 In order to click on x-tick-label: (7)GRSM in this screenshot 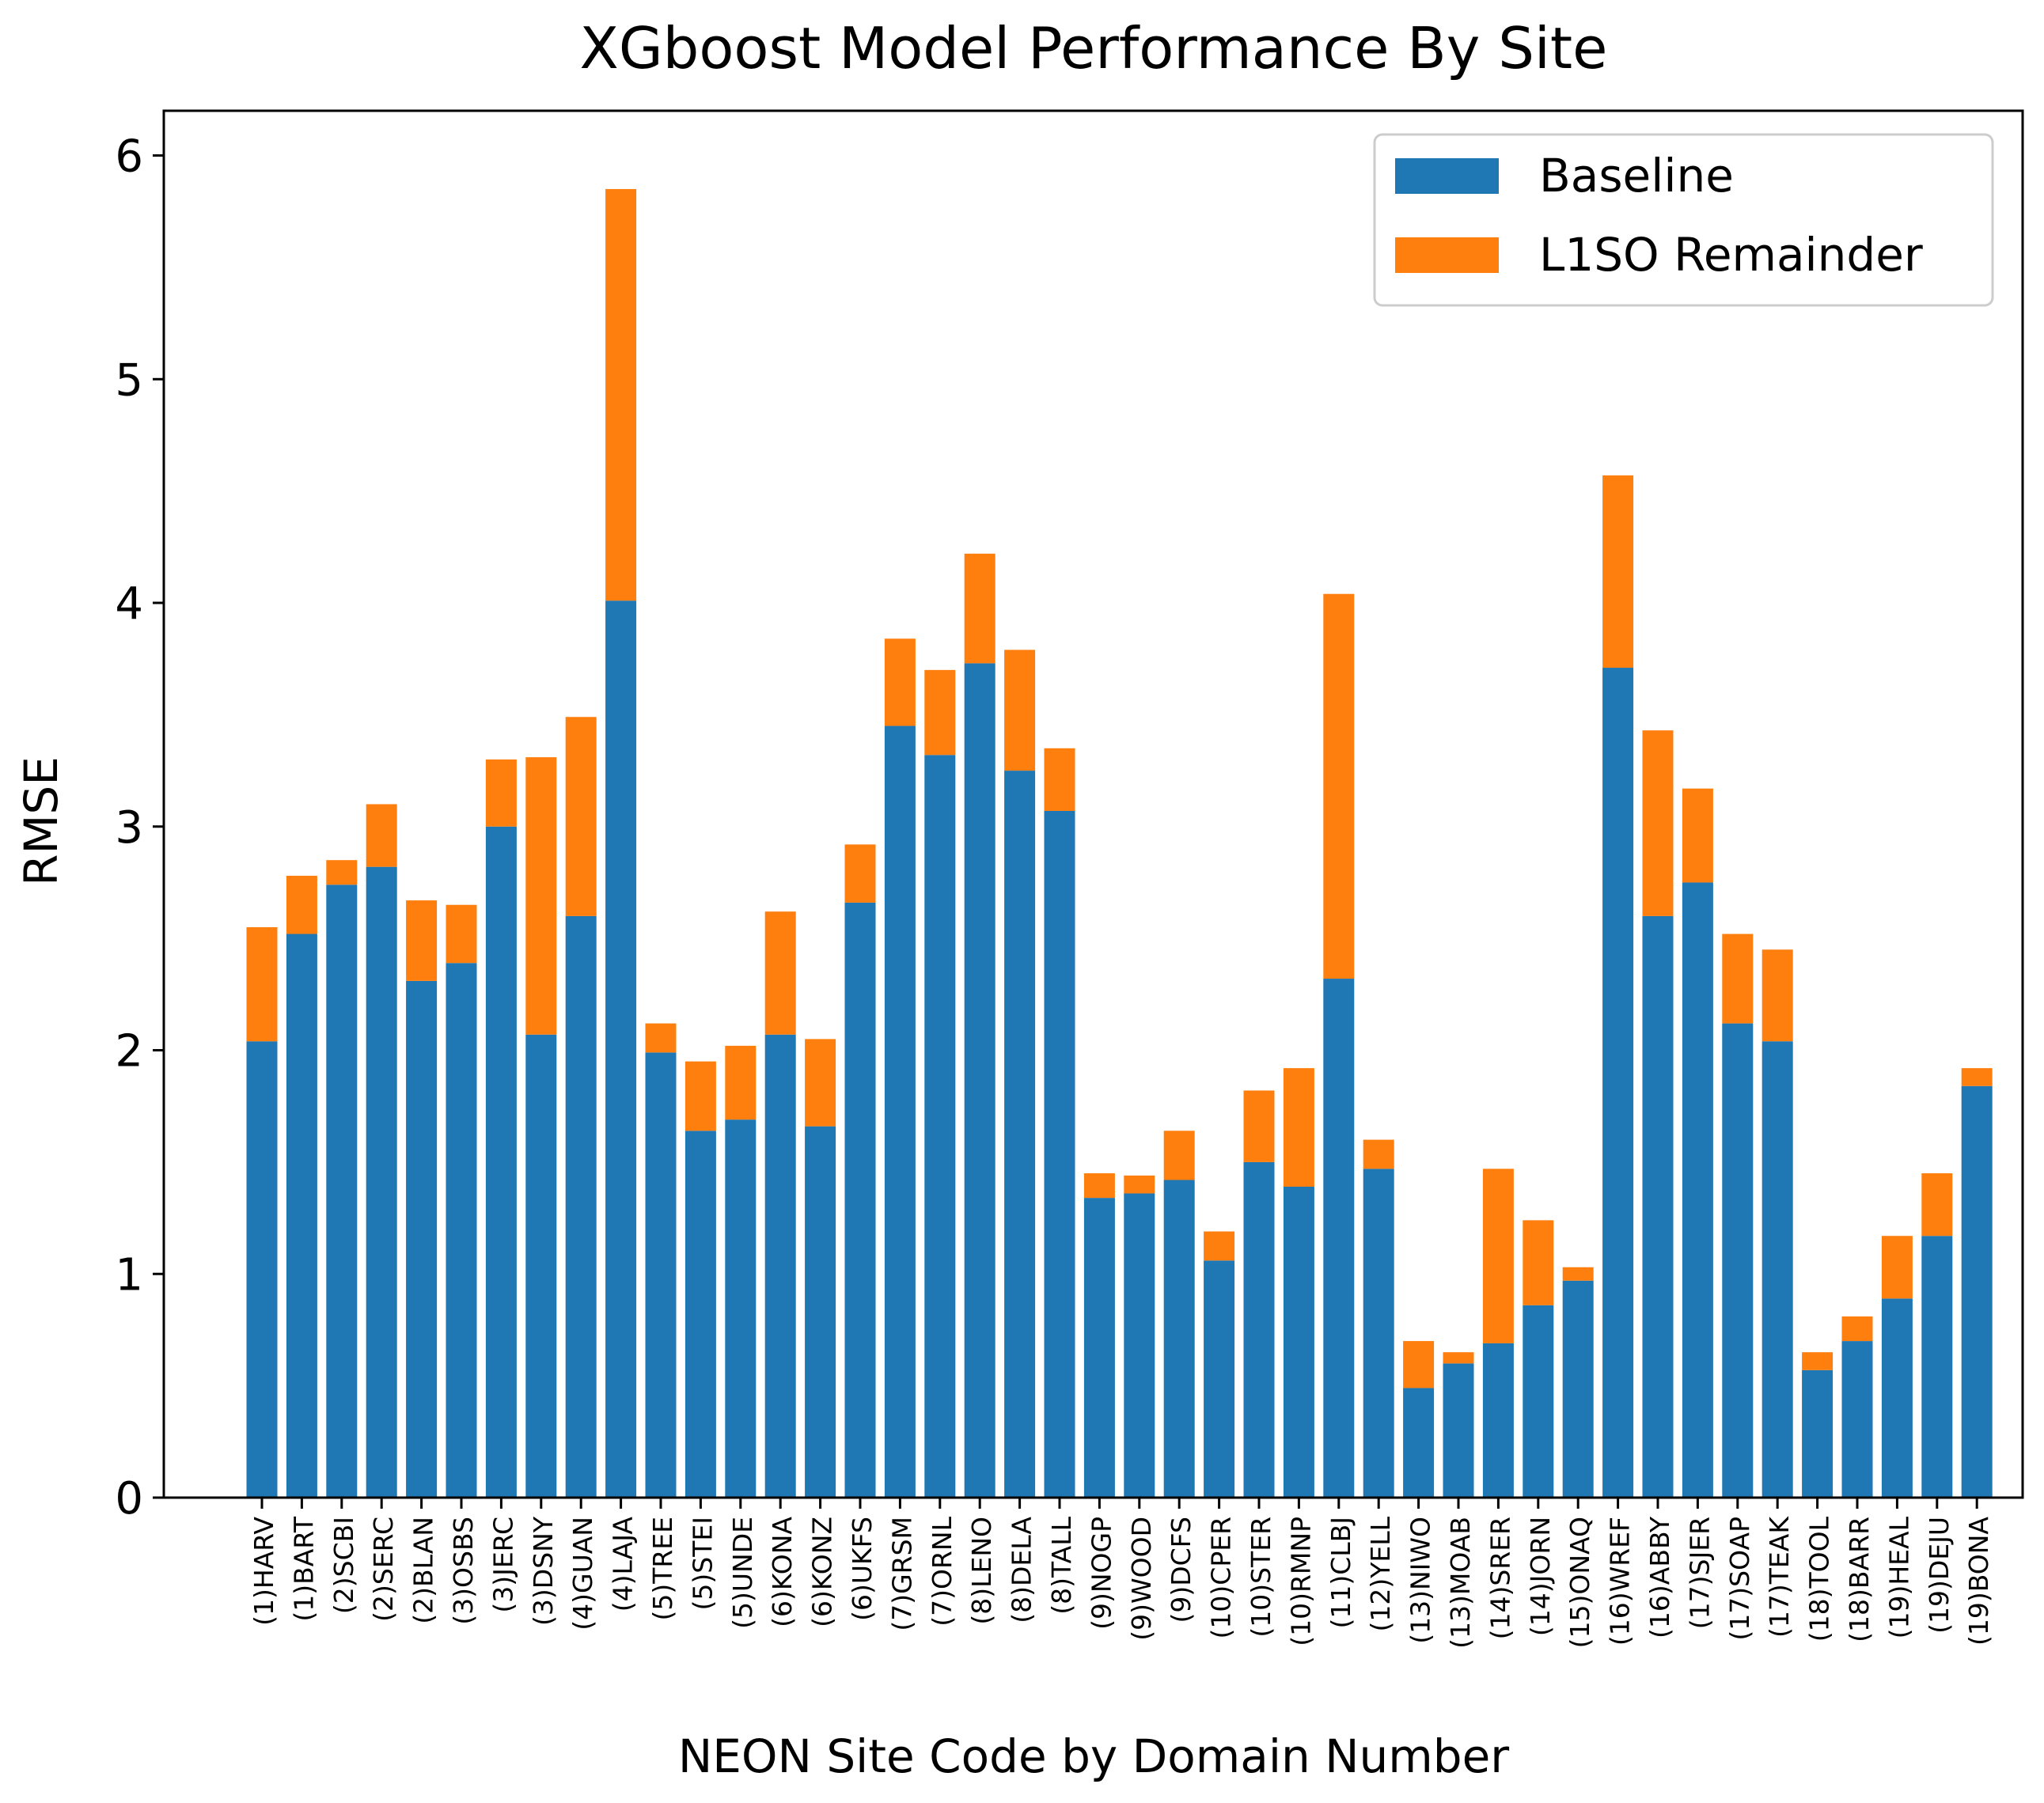, I will do `click(902, 1574)`.